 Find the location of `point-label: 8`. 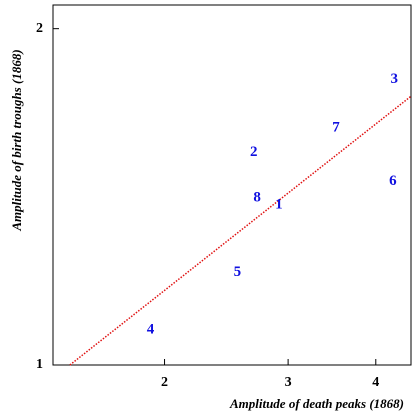

point-label: 8 is located at coordinates (257, 198).